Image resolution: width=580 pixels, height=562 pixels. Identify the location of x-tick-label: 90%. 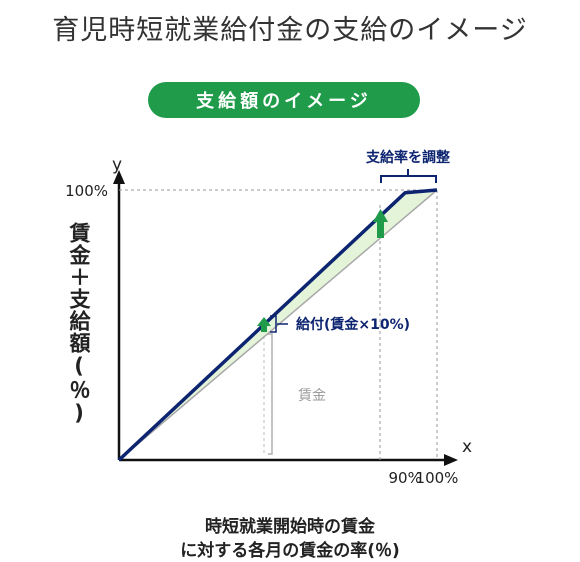
(405, 478).